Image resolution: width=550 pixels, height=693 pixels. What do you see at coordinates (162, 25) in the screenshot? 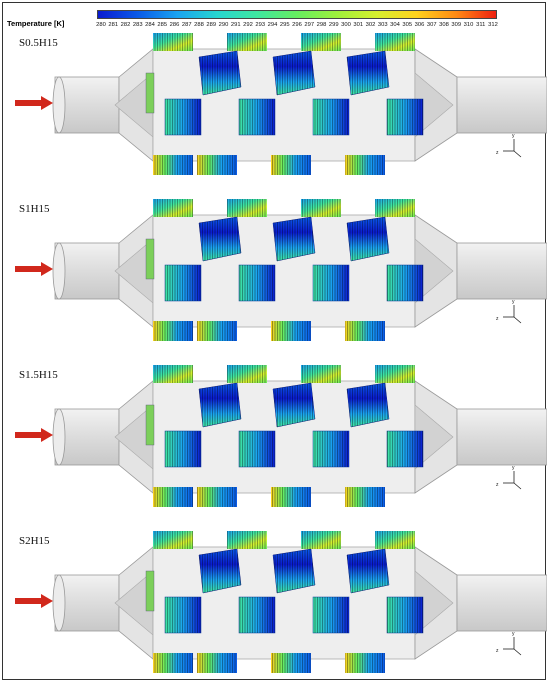
I see `colorbar-tick-label: 285` at bounding box center [162, 25].